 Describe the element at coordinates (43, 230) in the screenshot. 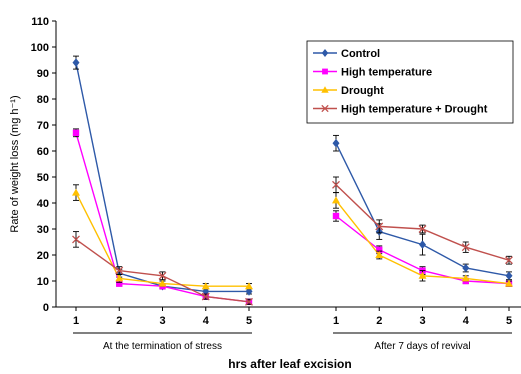

I see `y-tick-label: 30` at that location.